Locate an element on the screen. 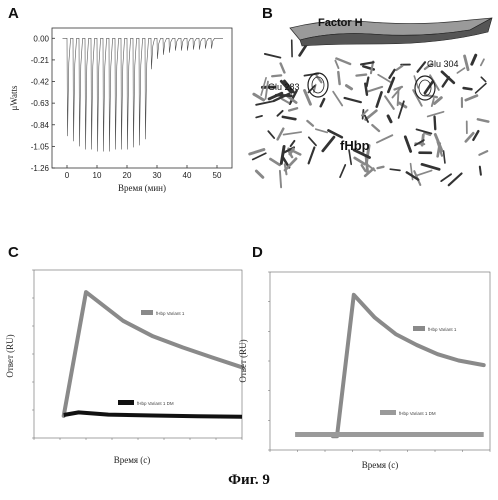  chart-c-ylabel: Ответ (RU) is located at coordinates (10, 355).